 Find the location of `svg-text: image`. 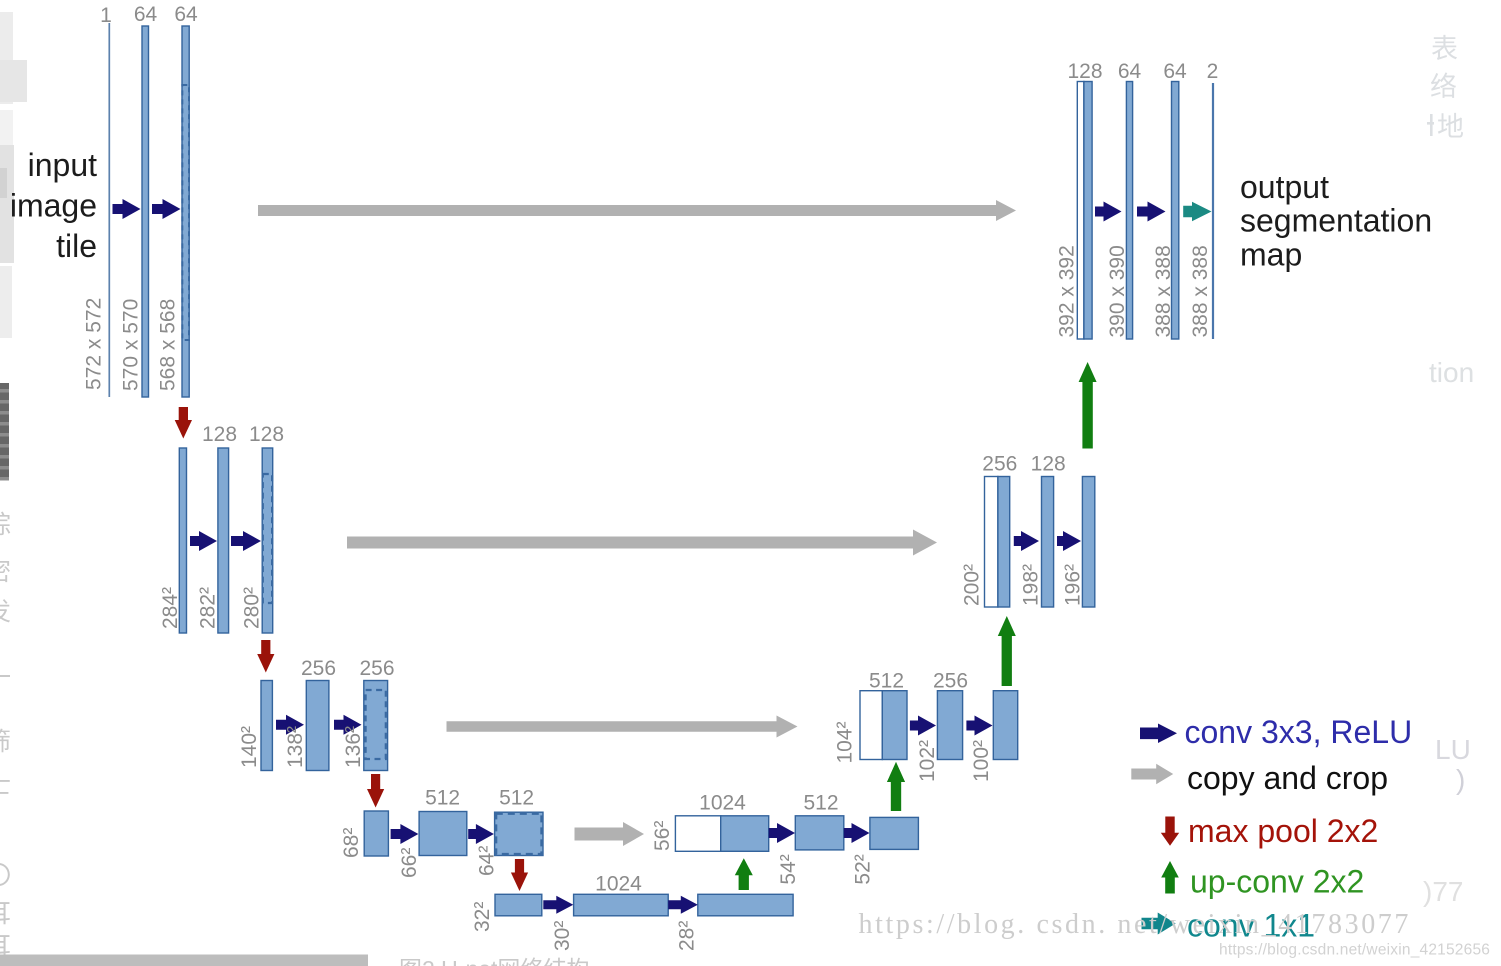

svg-text: image is located at coordinates (53, 206).